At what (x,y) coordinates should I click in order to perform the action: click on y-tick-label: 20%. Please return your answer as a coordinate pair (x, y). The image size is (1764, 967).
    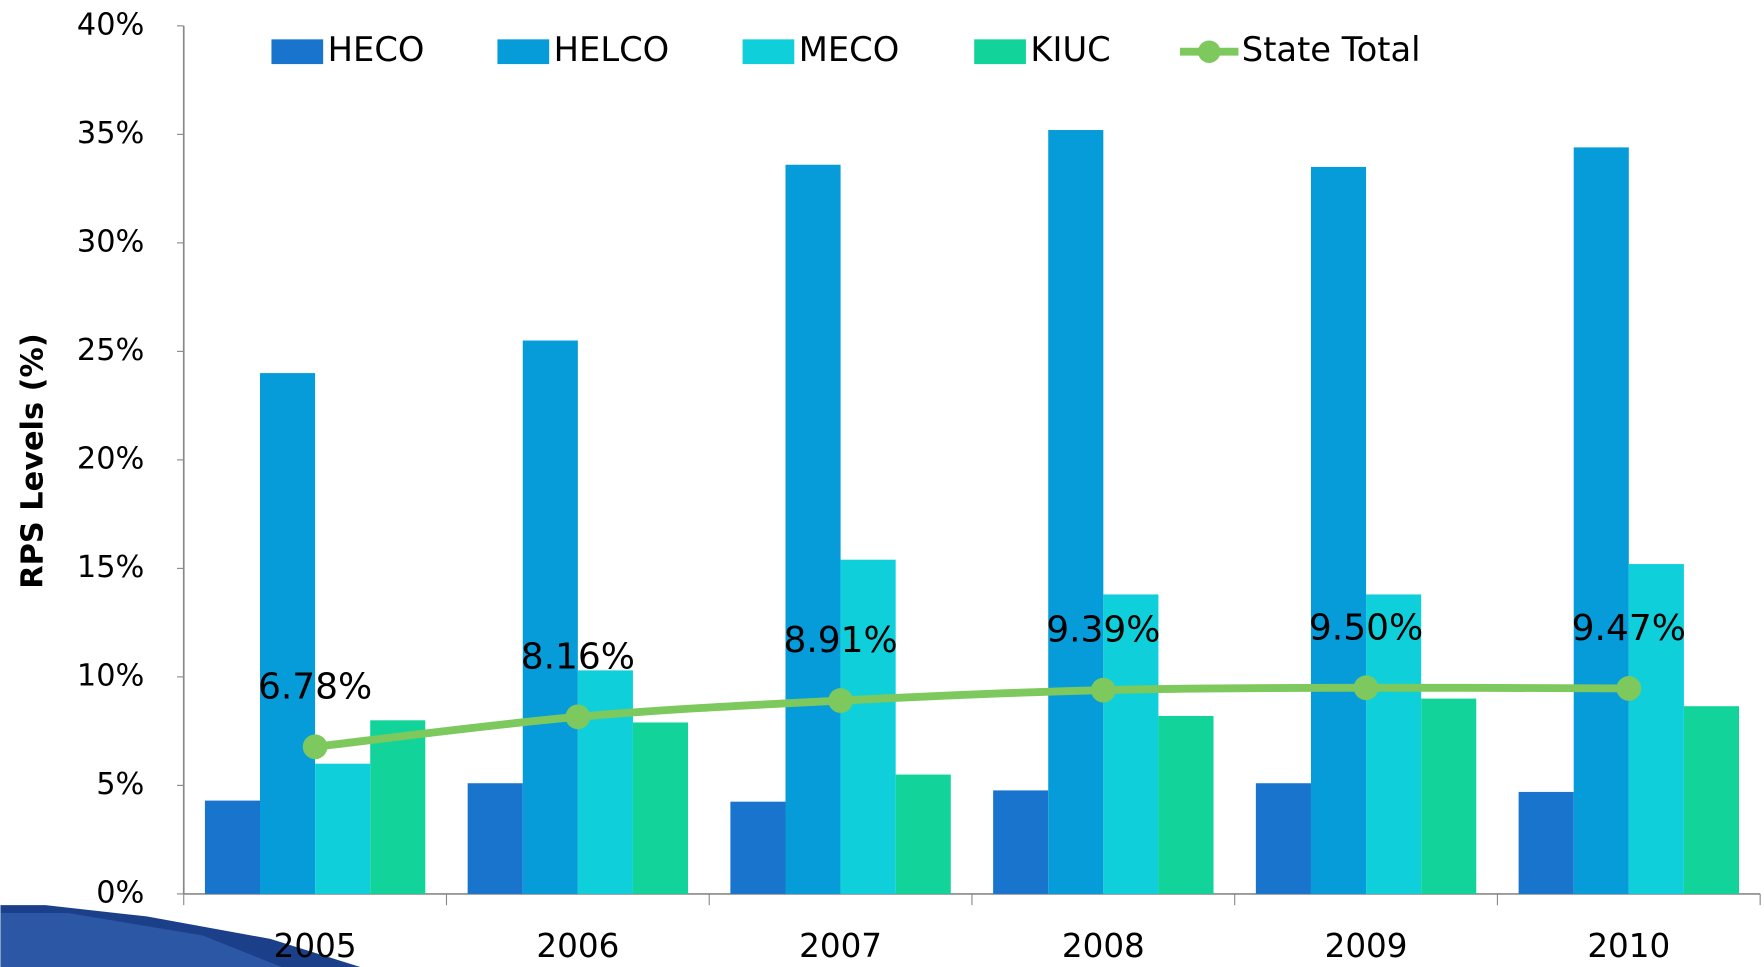
    Looking at the image, I should click on (110, 458).